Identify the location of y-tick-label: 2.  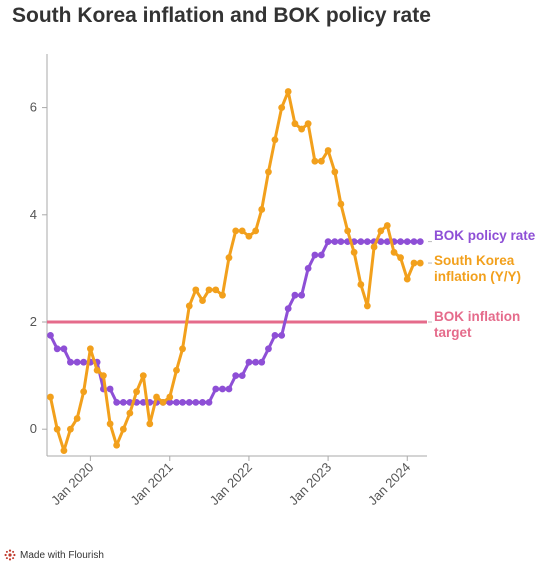
(33, 321).